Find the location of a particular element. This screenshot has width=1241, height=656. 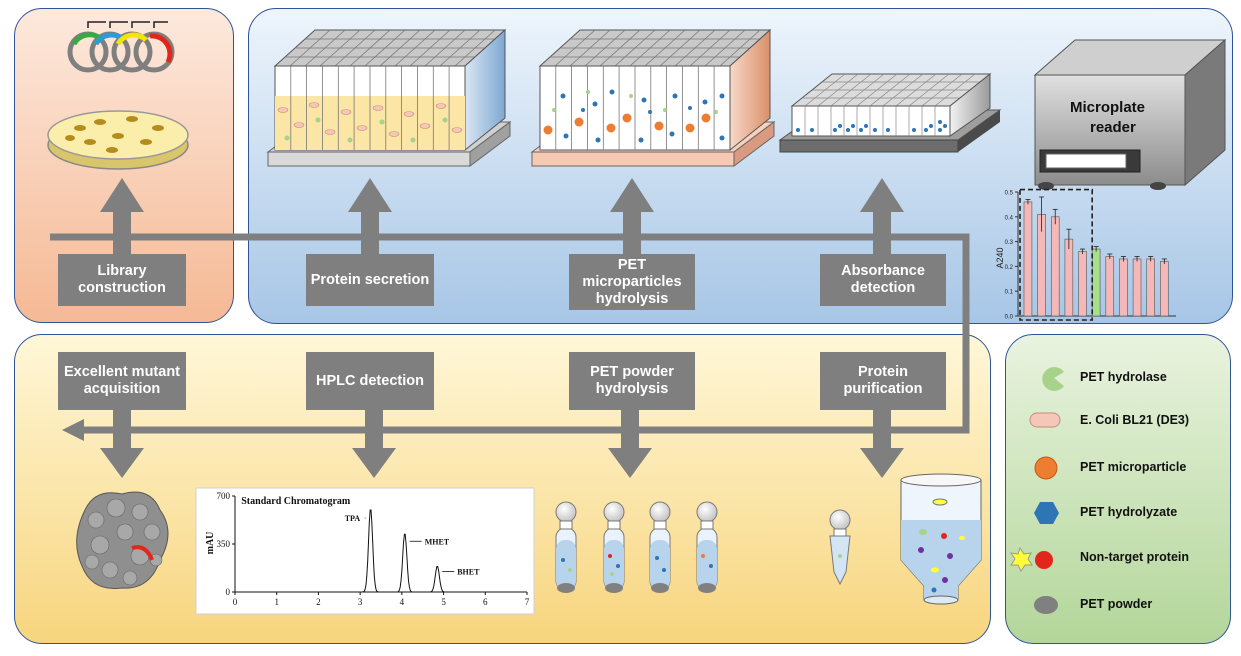

legend-label-powder: PET powder is located at coordinates (1116, 604).